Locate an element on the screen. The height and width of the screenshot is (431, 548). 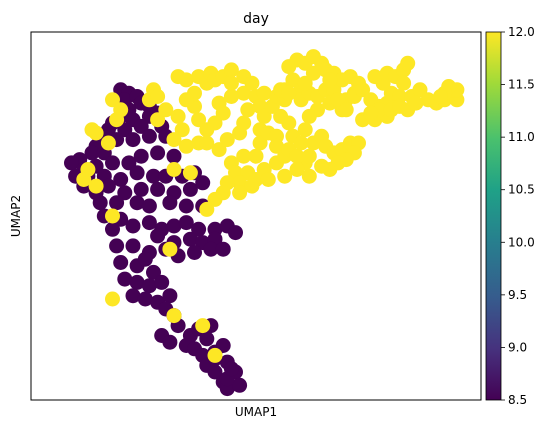
x-axis-label: UMAP1 is located at coordinates (256, 412).